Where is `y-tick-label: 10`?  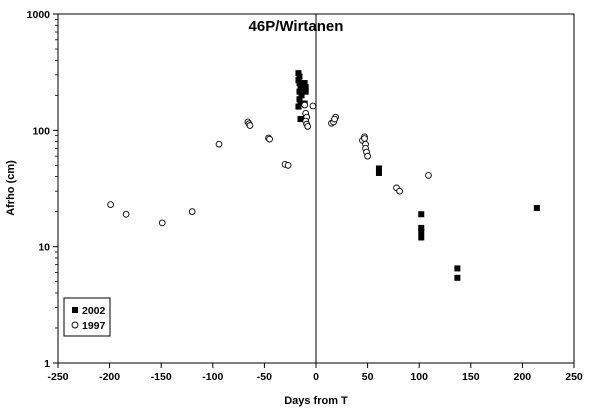
y-tick-label: 10 is located at coordinates (44, 248).